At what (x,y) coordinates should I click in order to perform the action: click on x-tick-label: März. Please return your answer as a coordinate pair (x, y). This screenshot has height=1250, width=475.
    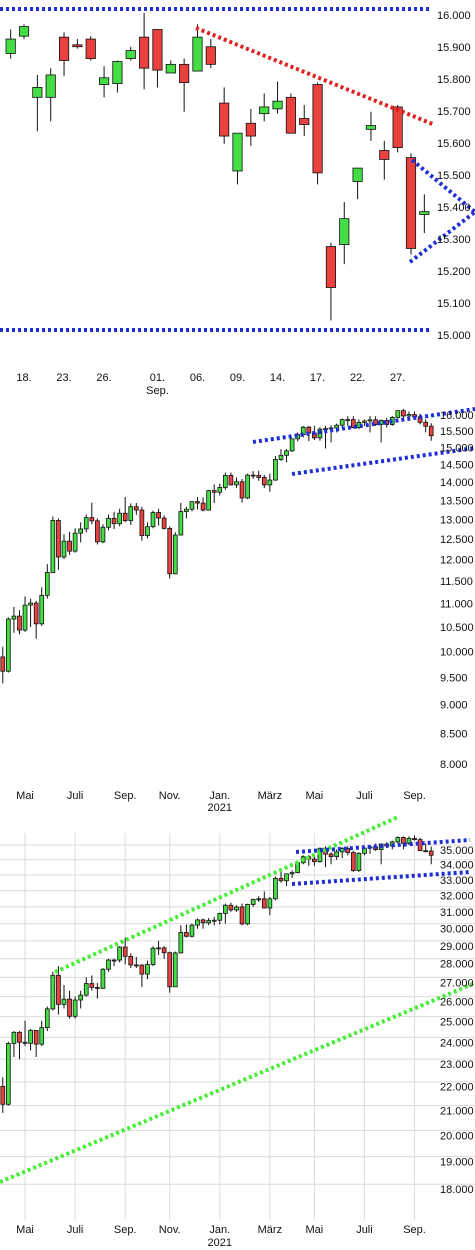
    Looking at the image, I should click on (270, 796).